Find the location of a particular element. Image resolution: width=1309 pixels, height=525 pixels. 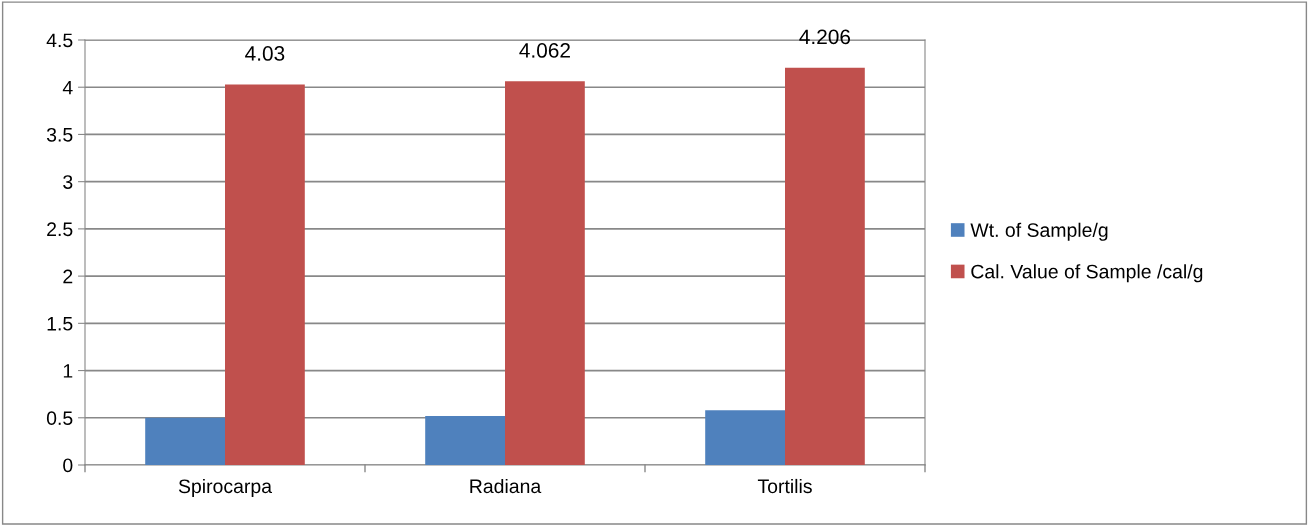

y-tick-label: 2.5 is located at coordinates (60, 229).